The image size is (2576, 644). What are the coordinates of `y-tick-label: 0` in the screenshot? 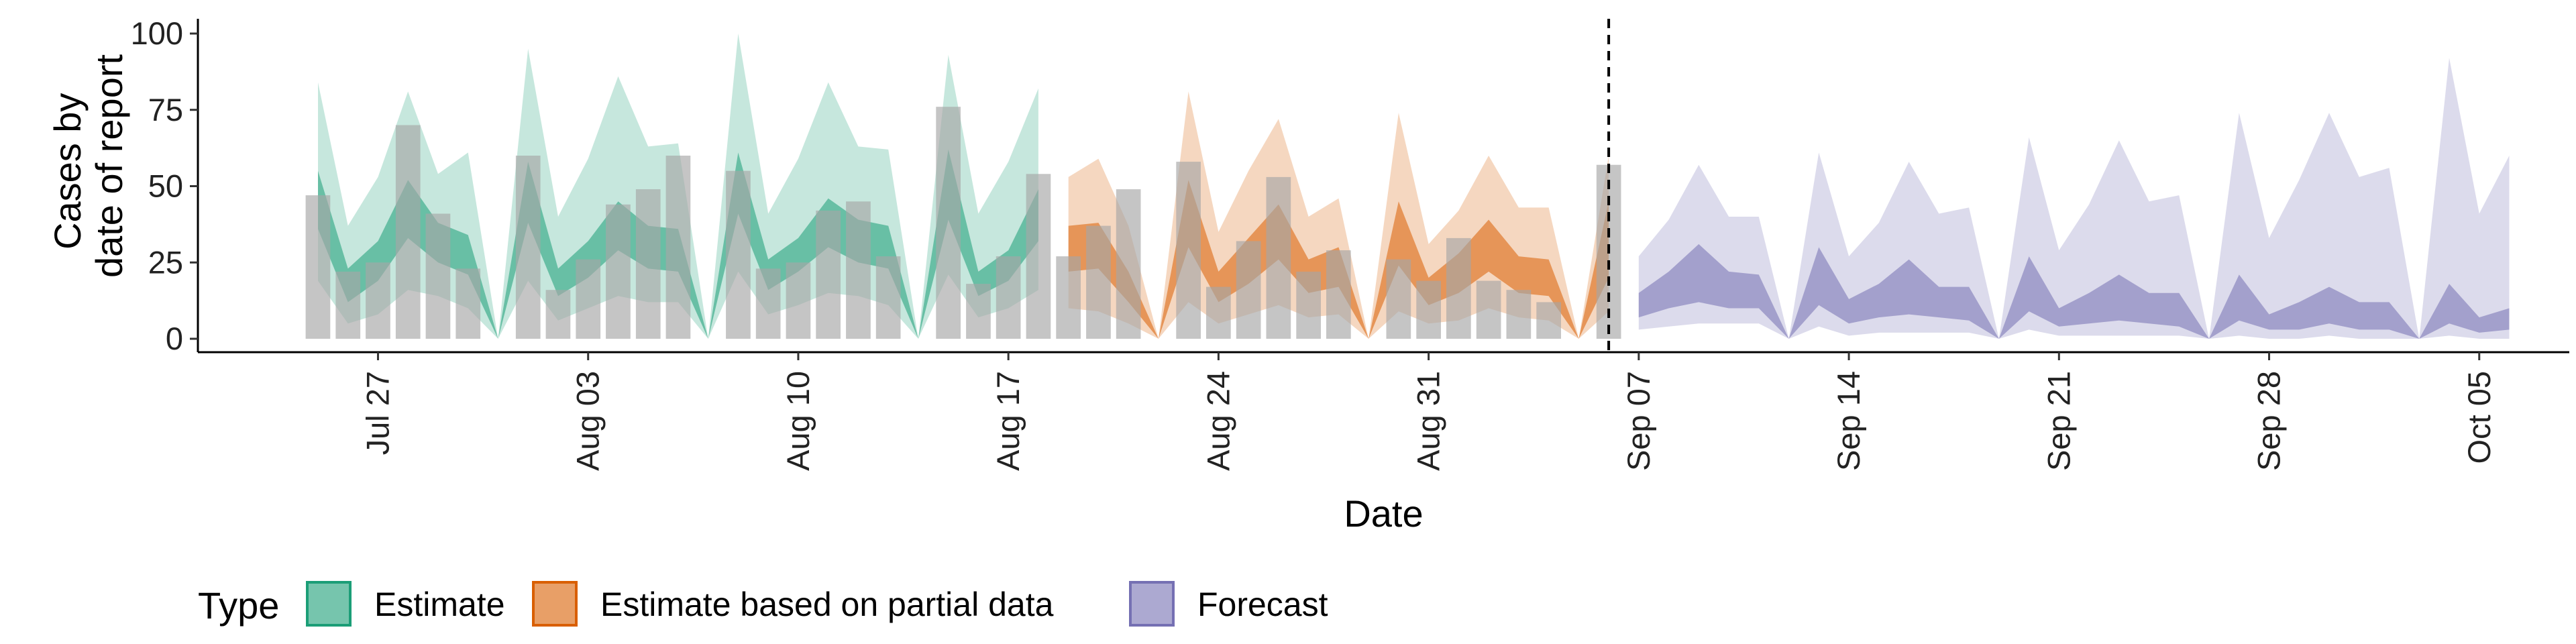 It's located at (174, 338).